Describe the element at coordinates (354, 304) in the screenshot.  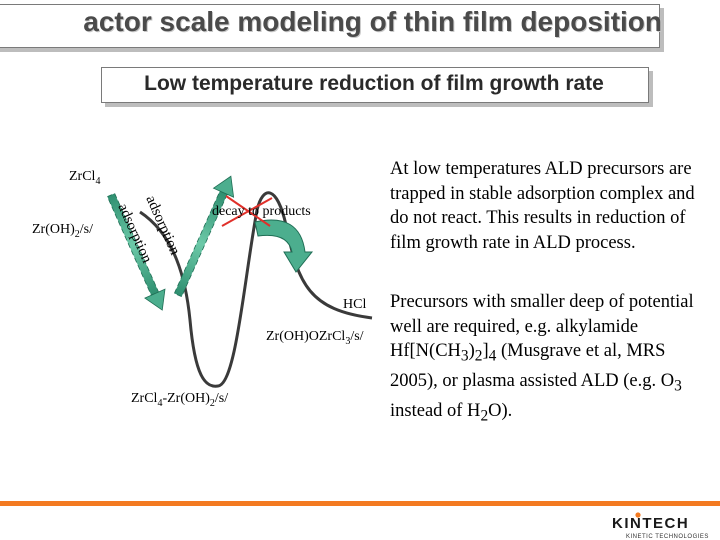
I see `label-hcl: HCl` at that location.